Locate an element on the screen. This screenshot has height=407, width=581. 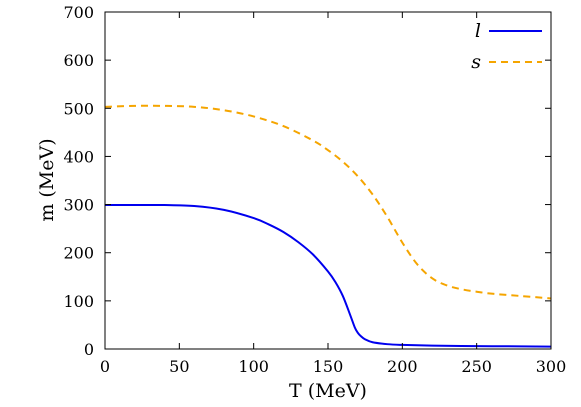
legend: ls is located at coordinates (506, 46).